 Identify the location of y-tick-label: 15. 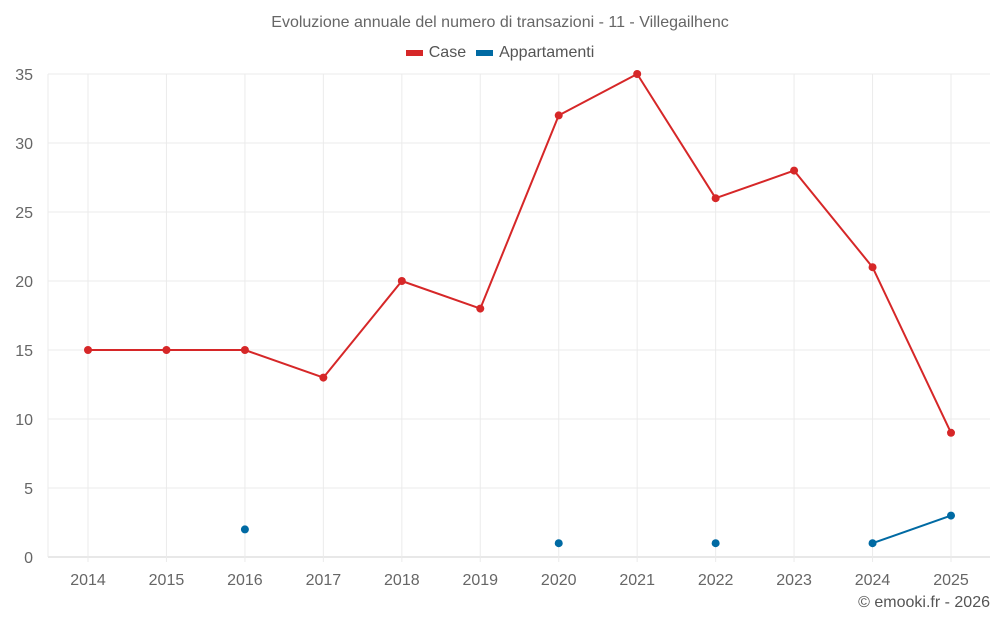
(24, 351).